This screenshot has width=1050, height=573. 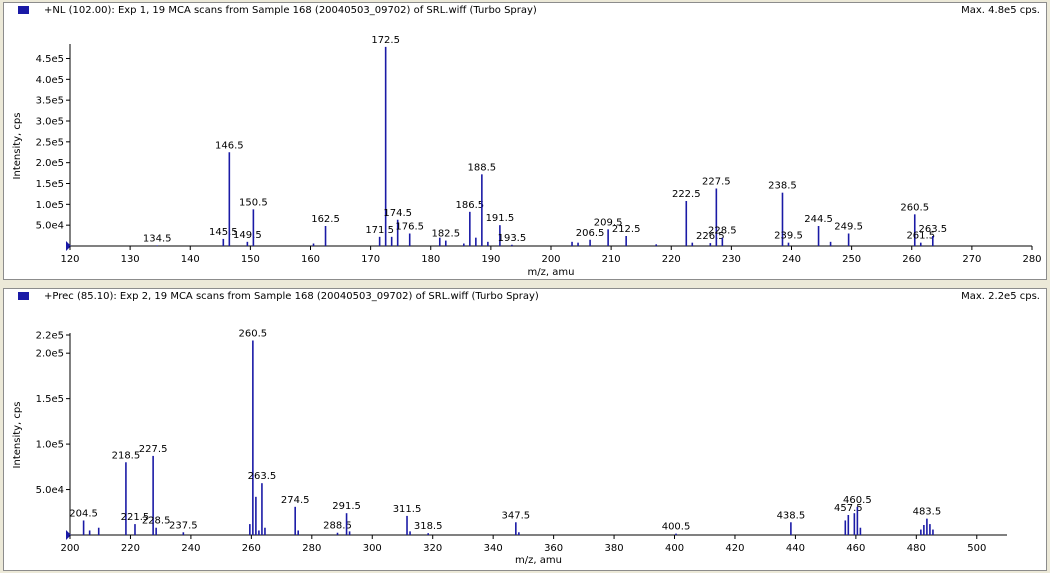 What do you see at coordinates (855, 548) in the screenshot?
I see `x-tick-label: 460` at bounding box center [855, 548].